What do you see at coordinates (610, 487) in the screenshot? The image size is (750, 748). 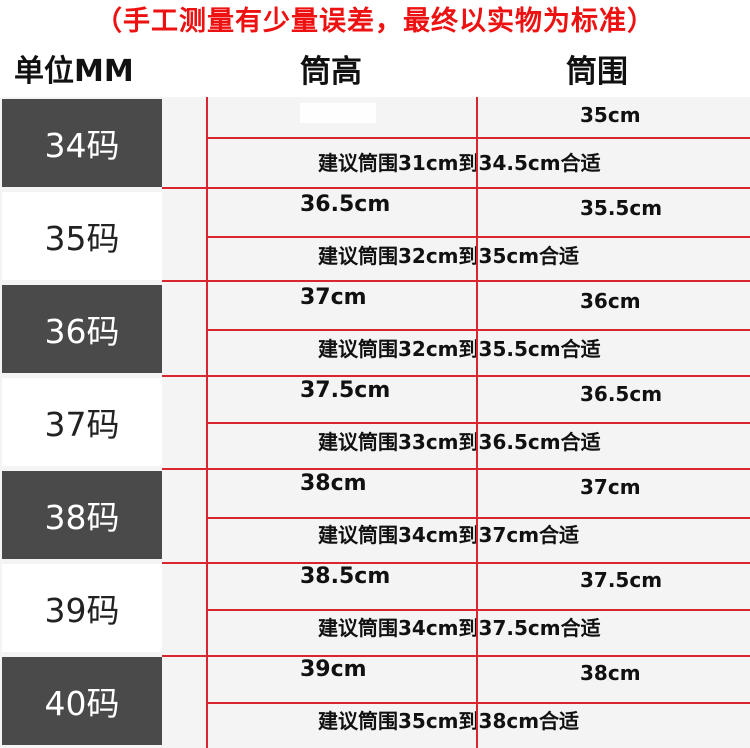 I see `shaft-circumference-value: 37cm` at bounding box center [610, 487].